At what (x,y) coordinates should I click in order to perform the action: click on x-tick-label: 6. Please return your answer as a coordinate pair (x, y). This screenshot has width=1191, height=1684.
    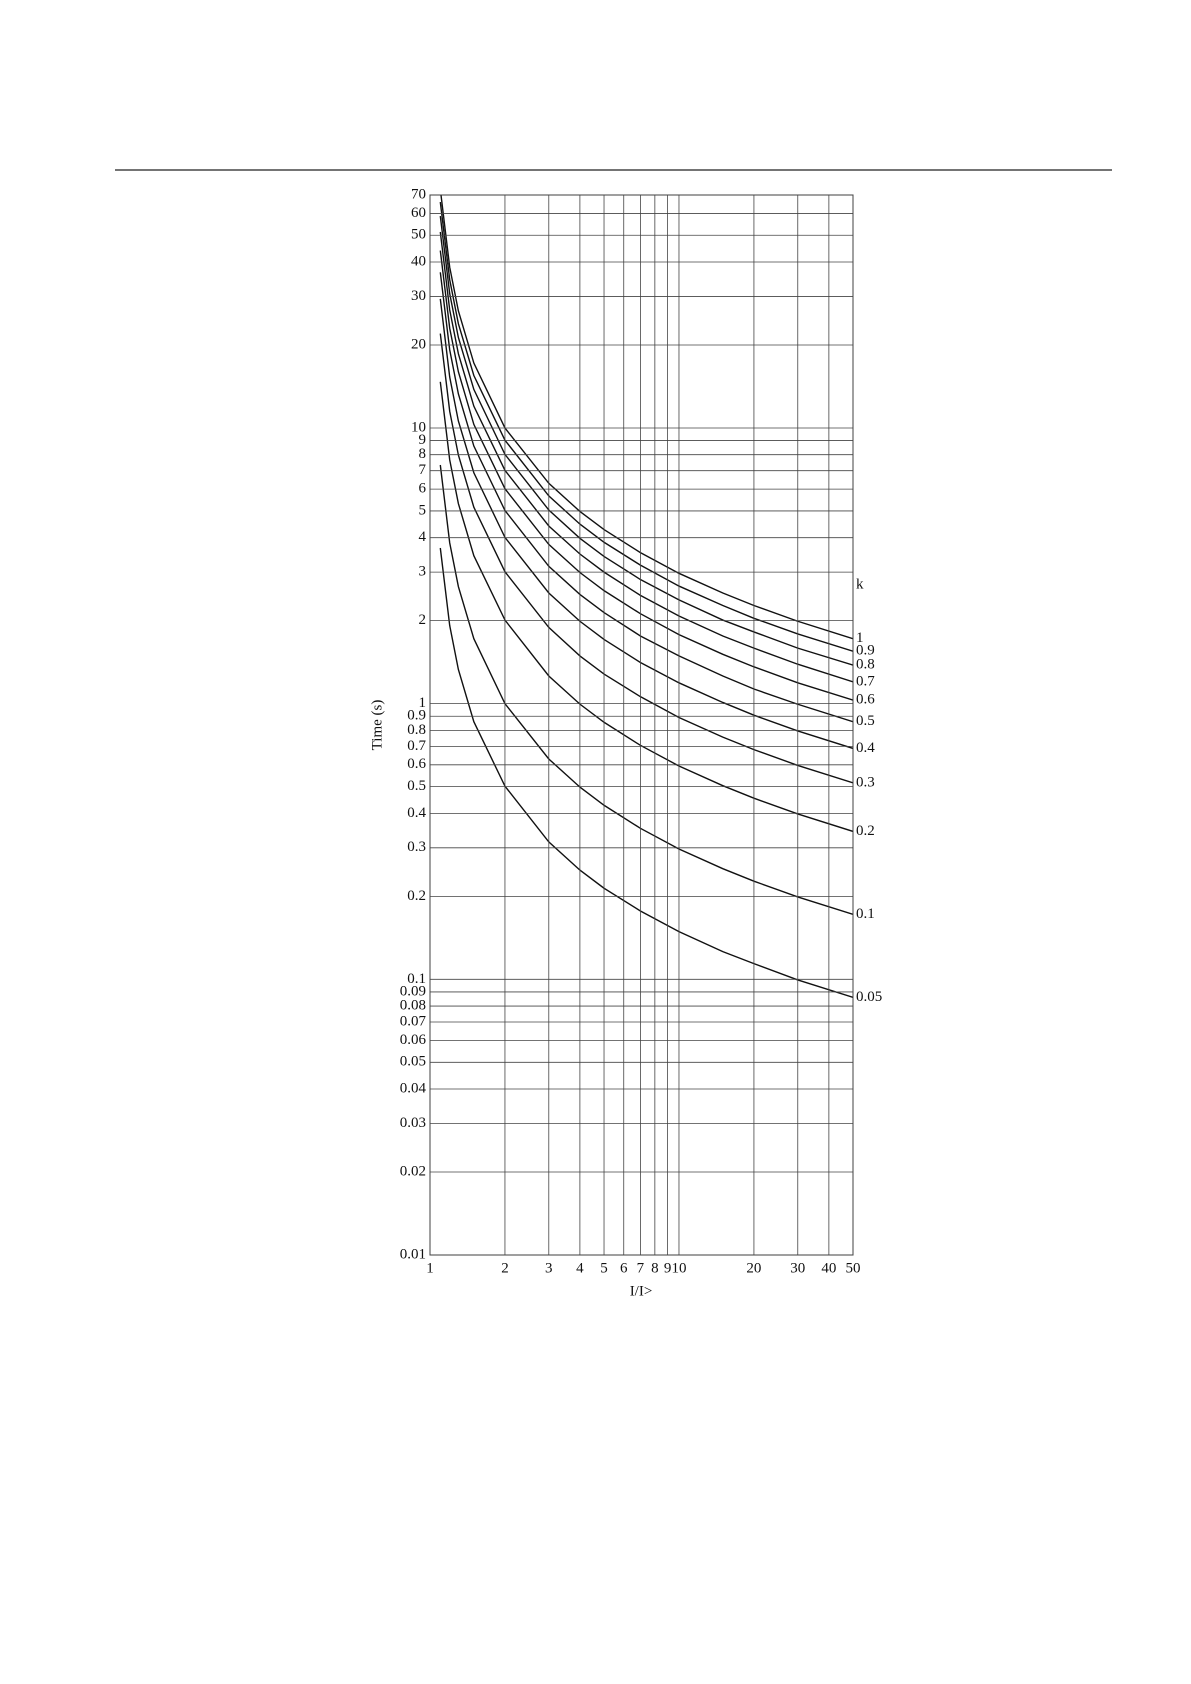
    Looking at the image, I should click on (624, 1268).